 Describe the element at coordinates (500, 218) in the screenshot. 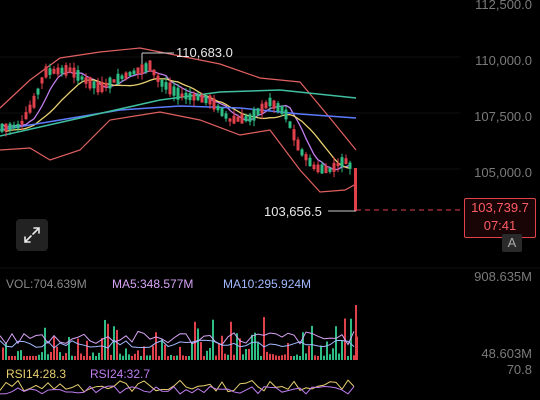

I see `current-price-box: 103,739.7 07:41` at that location.